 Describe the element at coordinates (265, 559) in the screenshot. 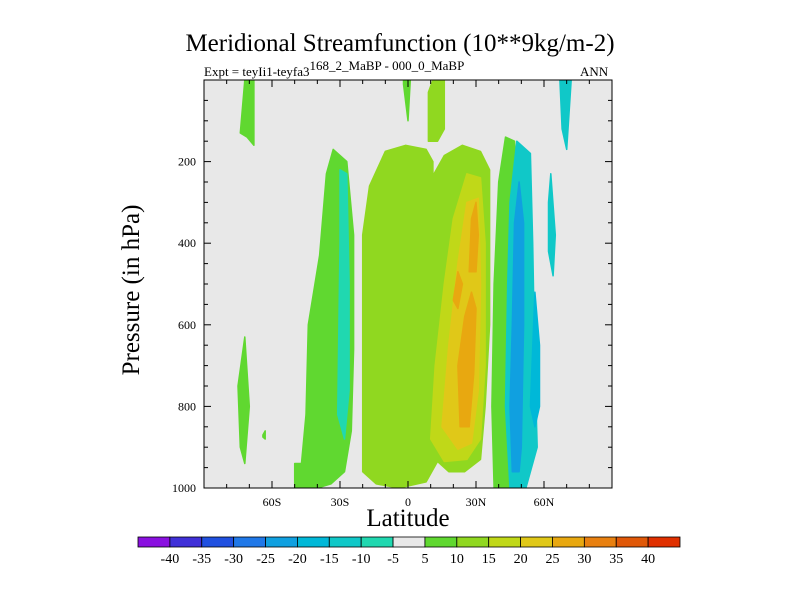

I see `colorbar-label: -25` at that location.